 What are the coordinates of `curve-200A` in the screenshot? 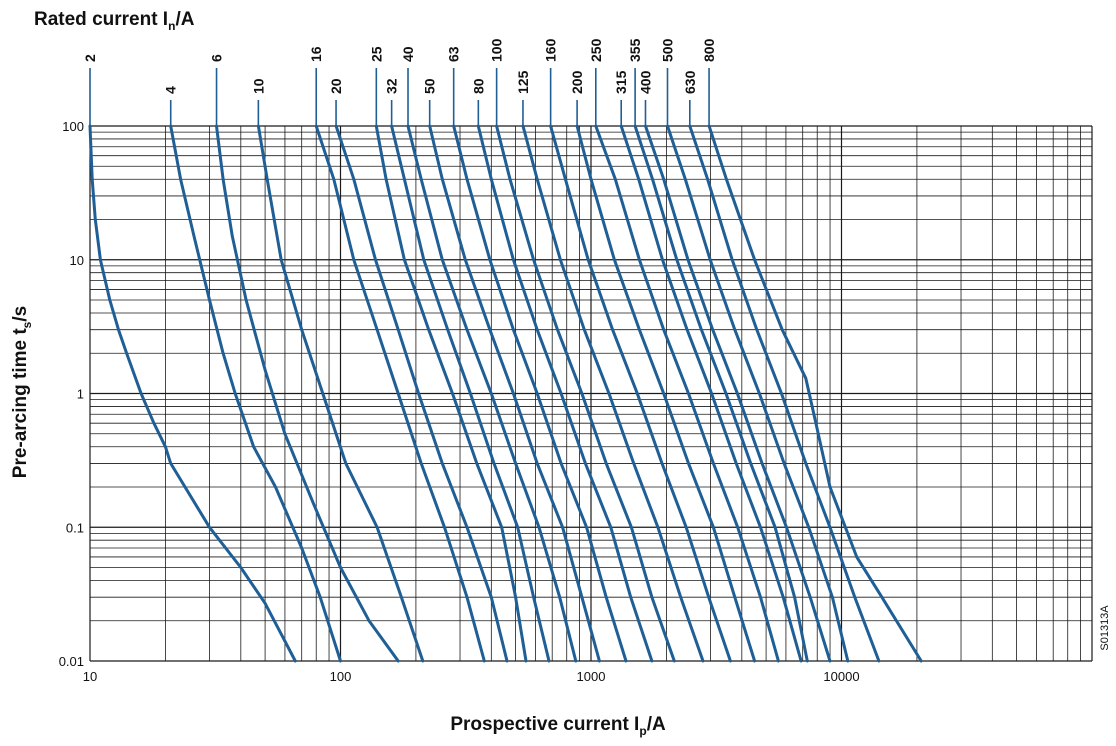 It's located at (666, 393).